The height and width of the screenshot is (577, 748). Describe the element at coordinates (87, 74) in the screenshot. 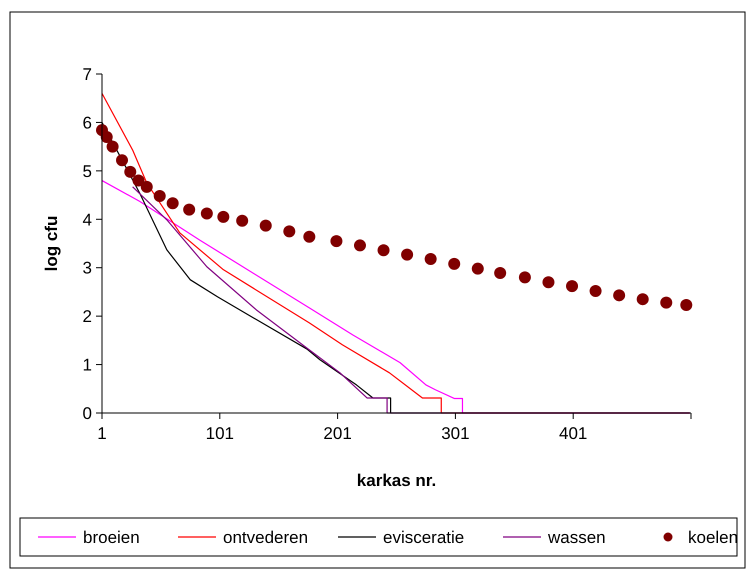

I see `y-tick-label: 7` at that location.